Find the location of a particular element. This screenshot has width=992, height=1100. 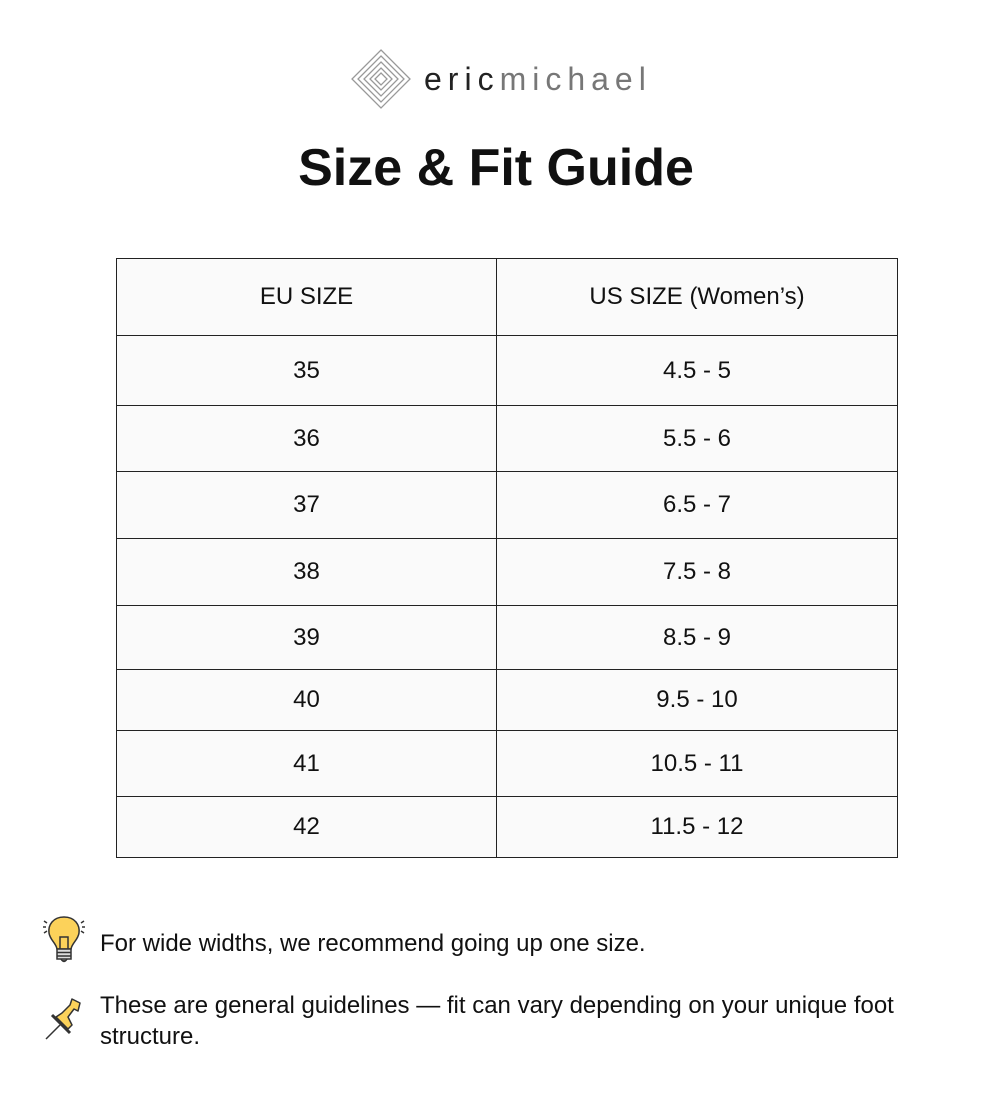

us-cell: 8.5 - 9 is located at coordinates (697, 637).